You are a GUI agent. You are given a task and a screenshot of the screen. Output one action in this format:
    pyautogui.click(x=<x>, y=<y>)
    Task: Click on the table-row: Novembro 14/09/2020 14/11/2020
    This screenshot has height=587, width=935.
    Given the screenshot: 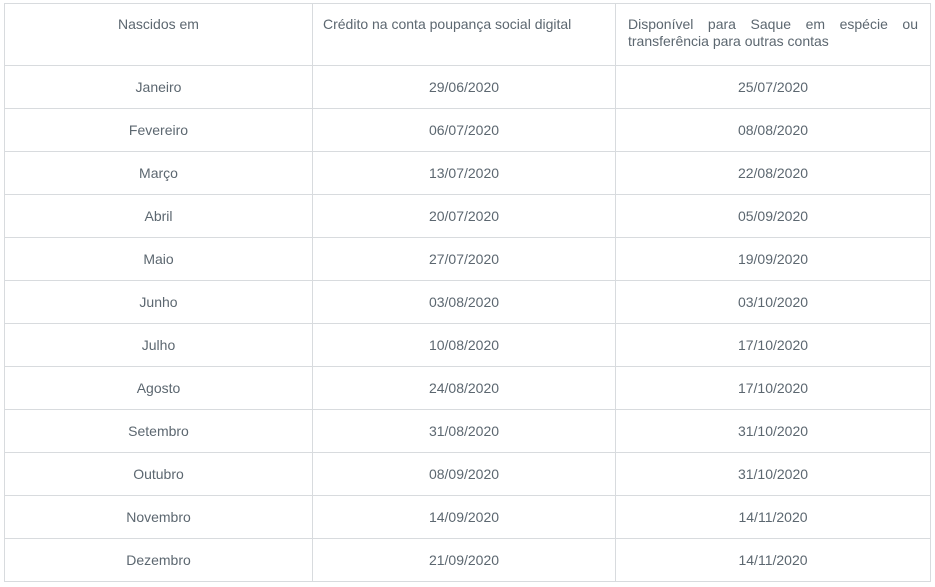 What is the action you would take?
    pyautogui.click(x=467, y=517)
    